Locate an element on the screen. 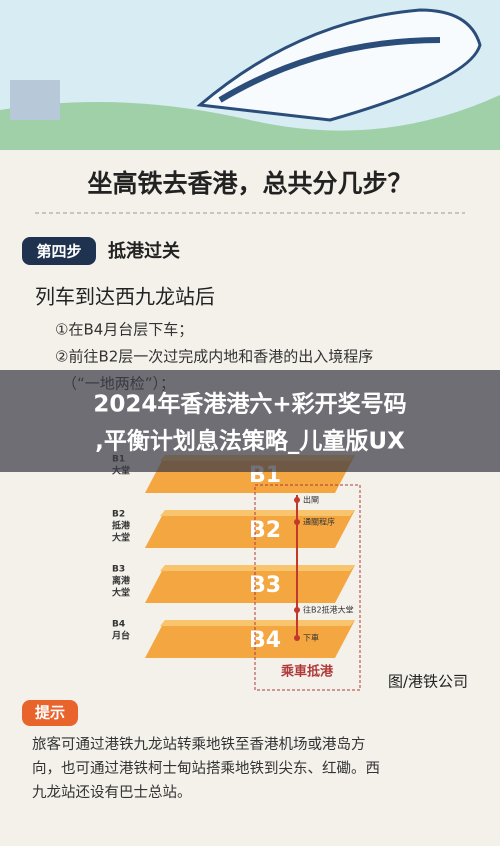 This screenshot has height=846, width=500. tip-badge is located at coordinates (50, 713).